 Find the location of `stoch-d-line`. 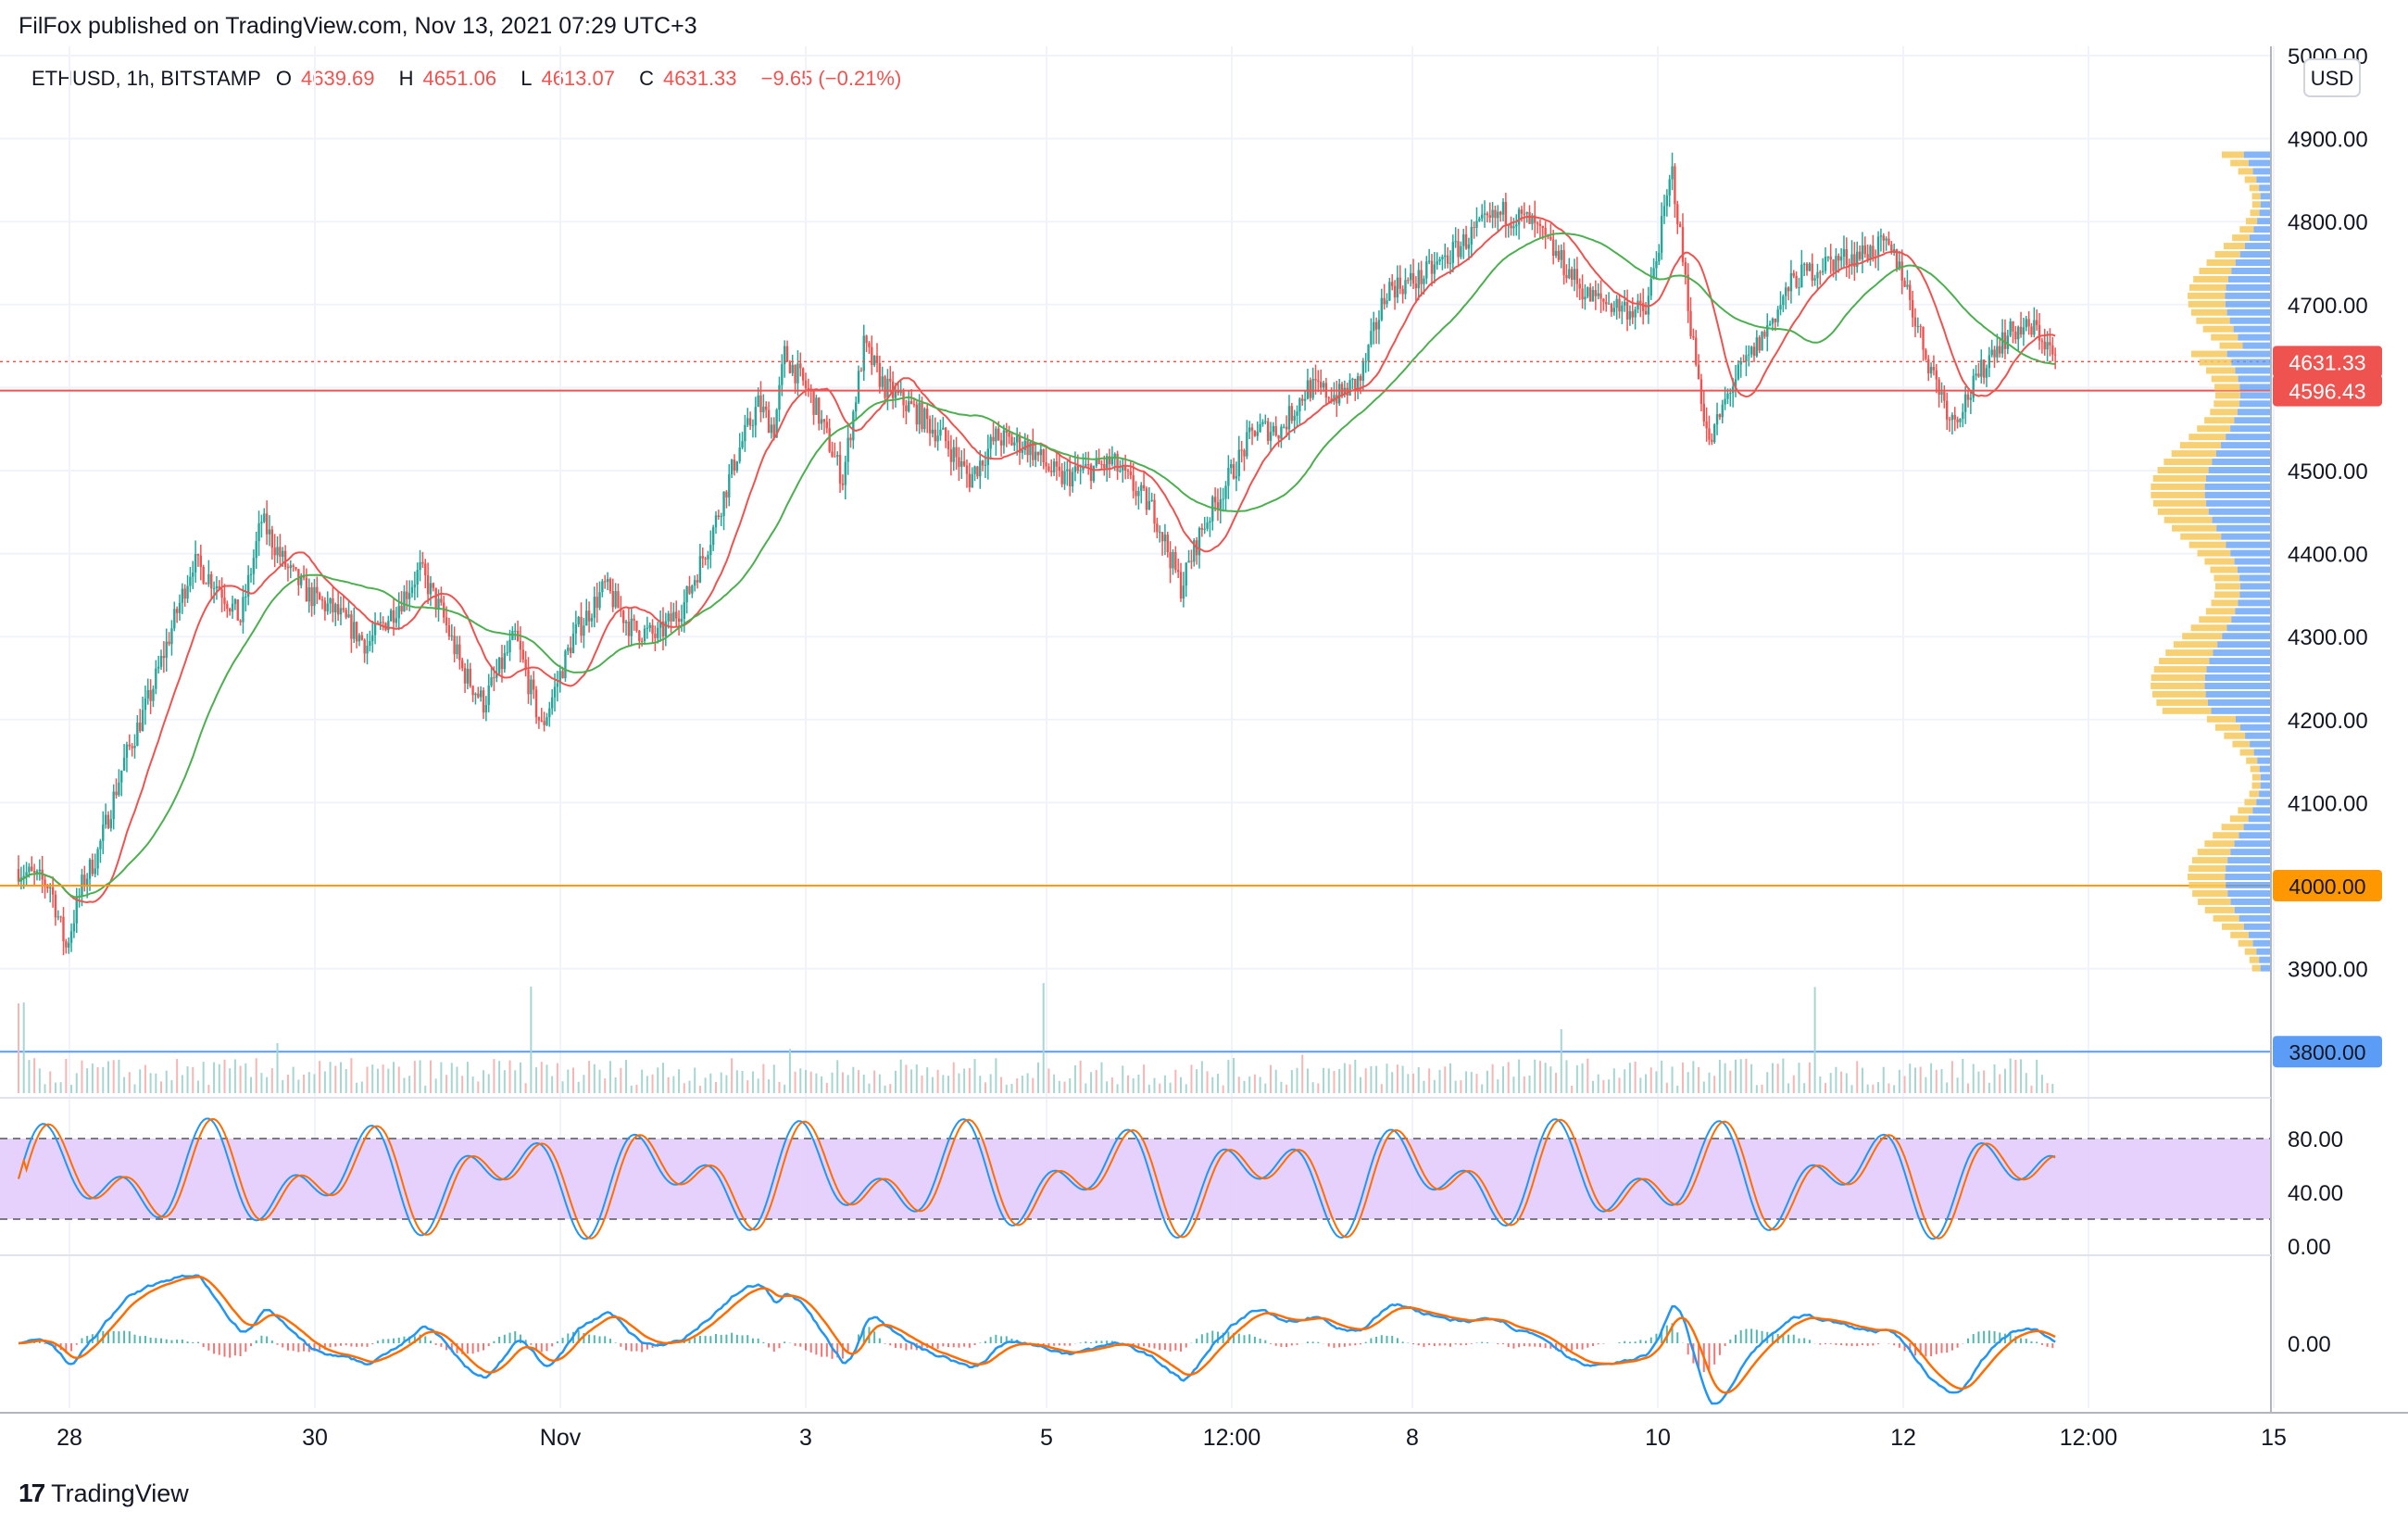

stoch-d-line is located at coordinates (1037, 1178).